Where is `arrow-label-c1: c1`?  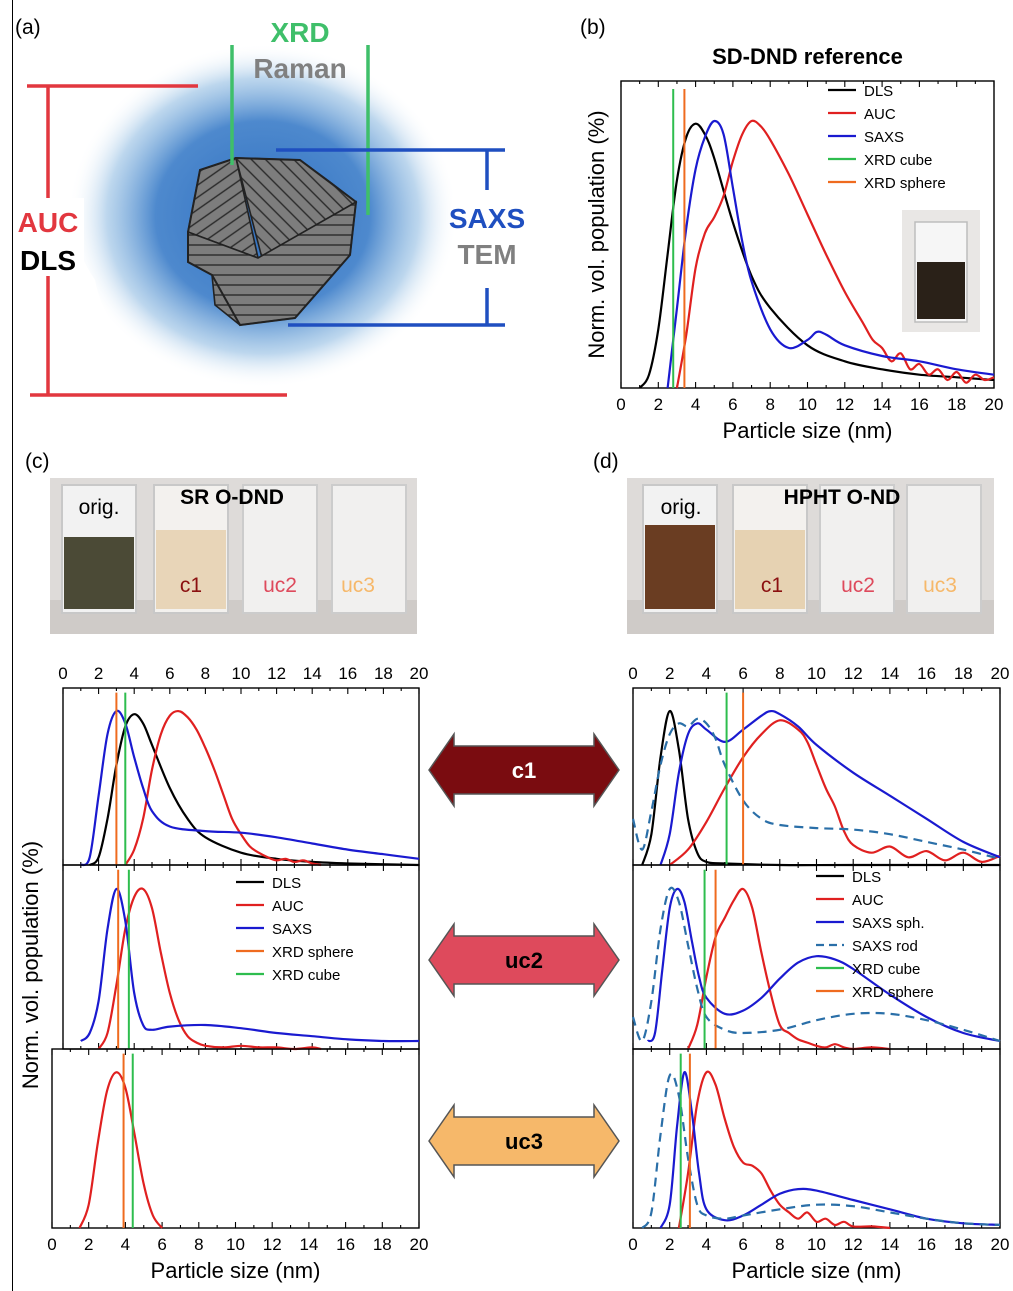
arrow-label-c1: c1 is located at coordinates (524, 770).